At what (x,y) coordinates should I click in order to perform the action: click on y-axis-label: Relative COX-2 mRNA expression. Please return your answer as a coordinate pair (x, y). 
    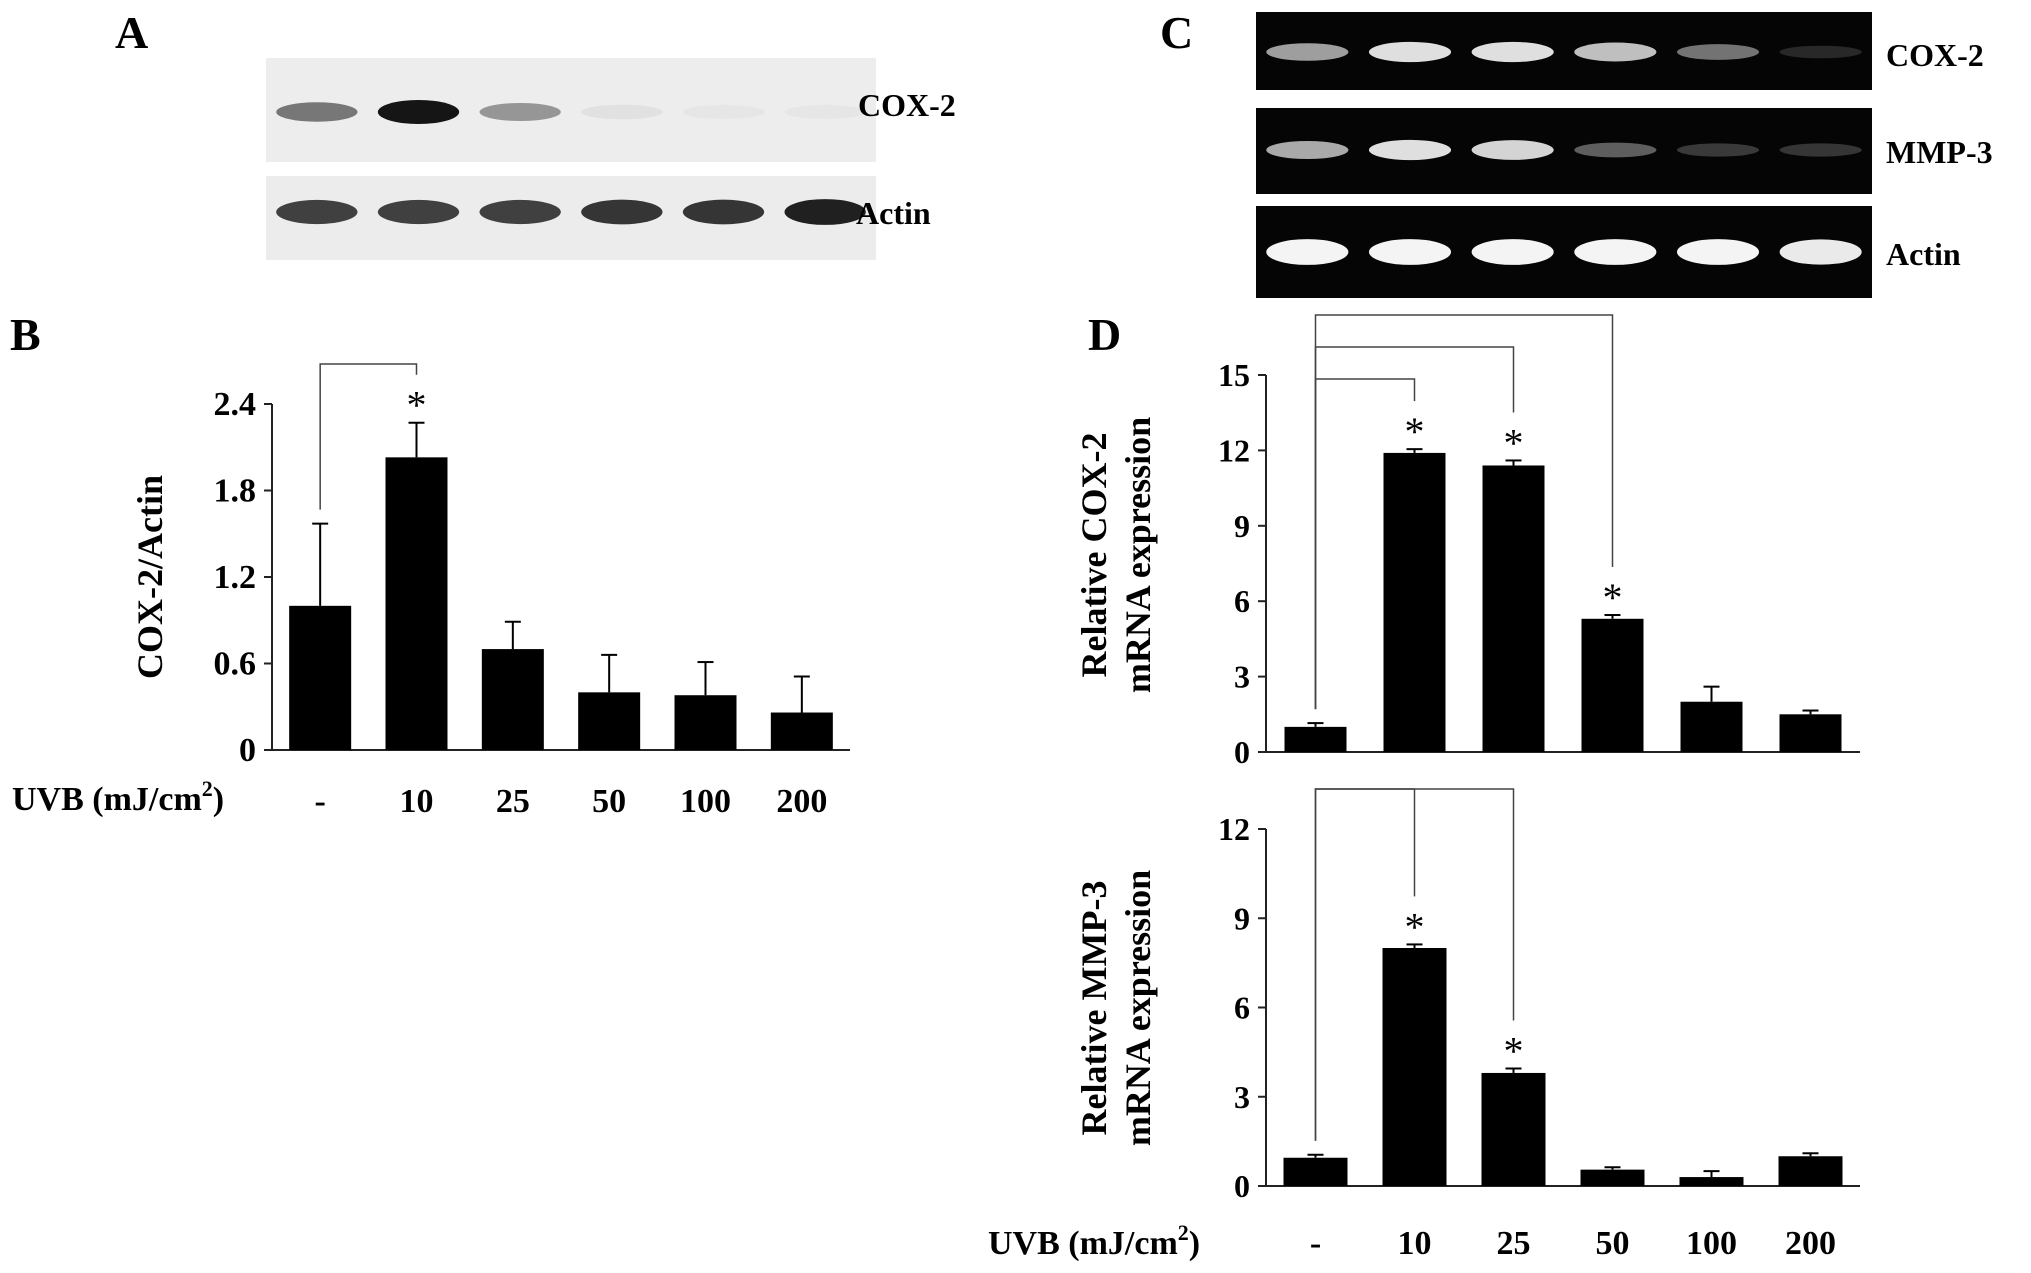
    Looking at the image, I should click on (1116, 555).